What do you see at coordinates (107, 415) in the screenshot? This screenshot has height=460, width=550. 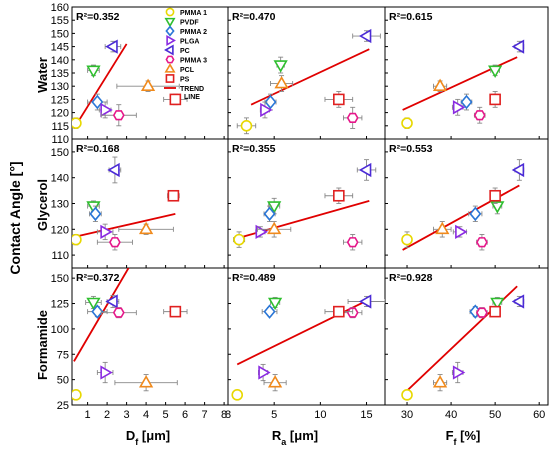 I see `x-tick-label: 2` at bounding box center [107, 415].